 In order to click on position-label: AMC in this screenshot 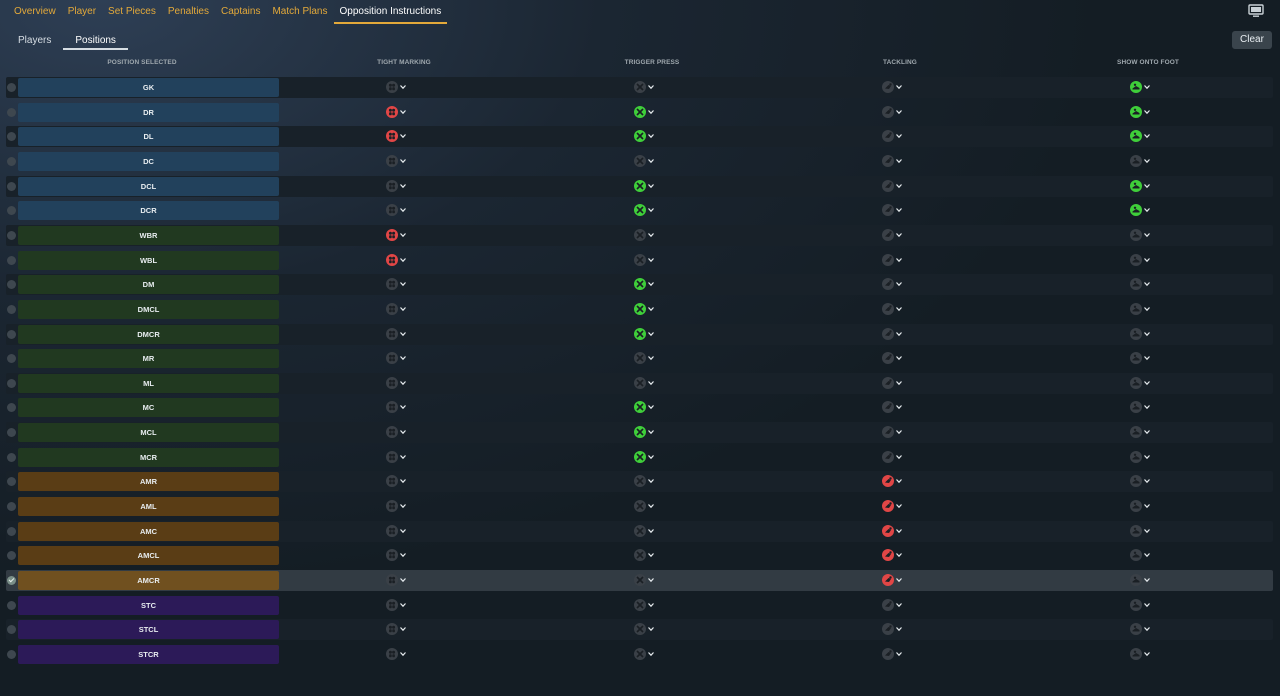, I will do `click(148, 531)`.